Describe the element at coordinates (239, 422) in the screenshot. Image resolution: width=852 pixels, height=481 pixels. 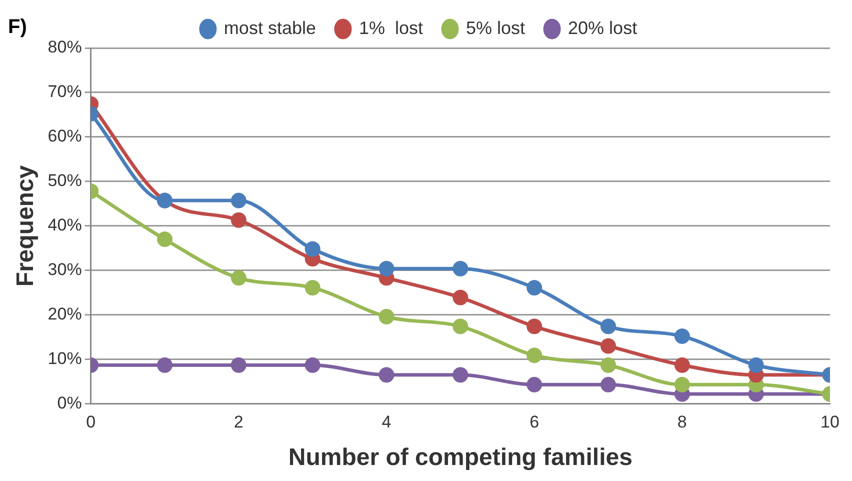
I see `x-tick-label: 2` at that location.